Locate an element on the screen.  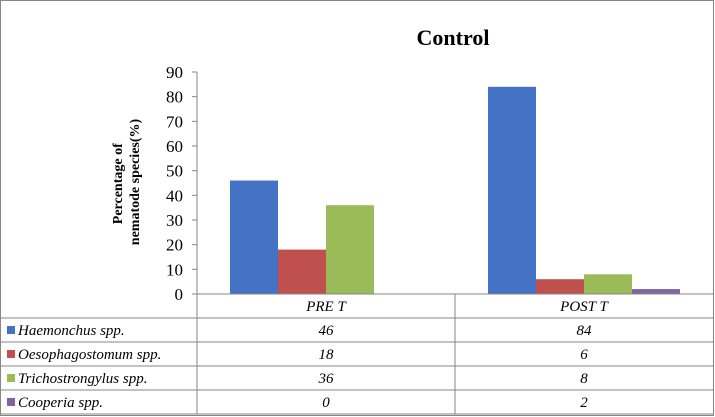
data-label-cooperia-pre-t: 0 is located at coordinates (326, 403).